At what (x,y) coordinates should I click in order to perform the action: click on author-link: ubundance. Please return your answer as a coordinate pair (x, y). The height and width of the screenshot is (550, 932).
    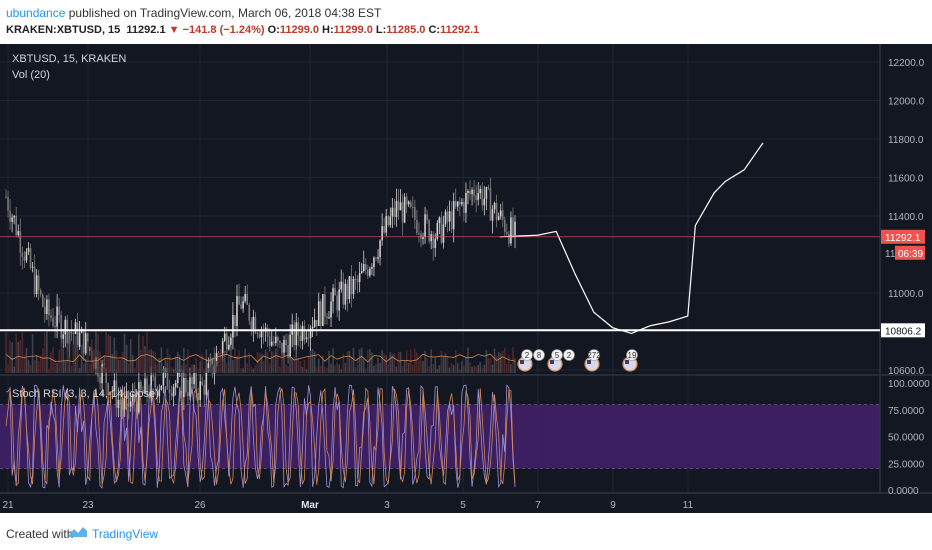
    Looking at the image, I should click on (36, 13).